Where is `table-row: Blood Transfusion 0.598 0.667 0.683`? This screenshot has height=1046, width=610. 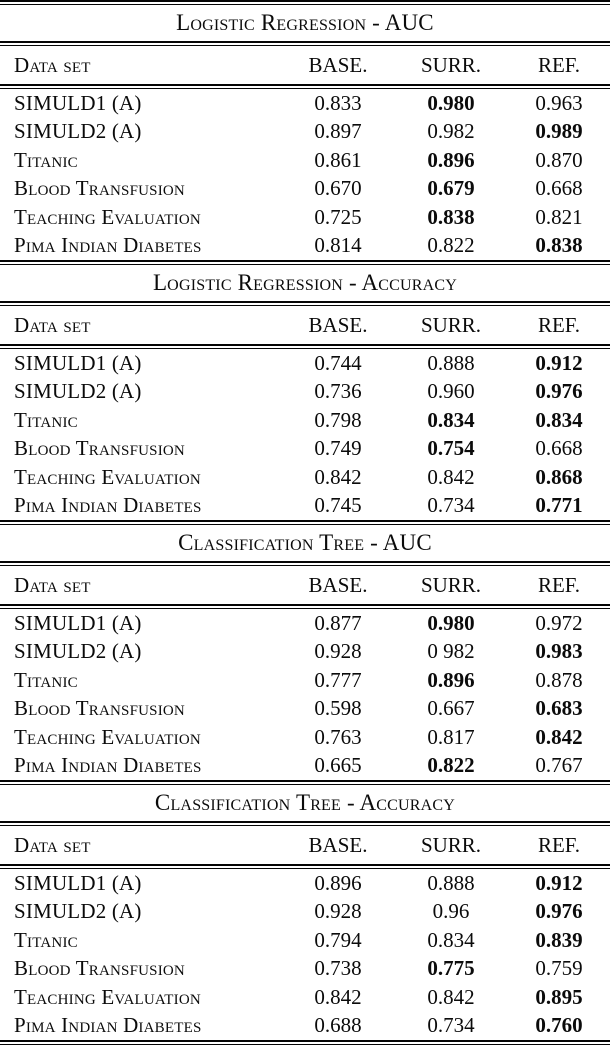 table-row: Blood Transfusion 0.598 0.667 0.683 is located at coordinates (305, 709).